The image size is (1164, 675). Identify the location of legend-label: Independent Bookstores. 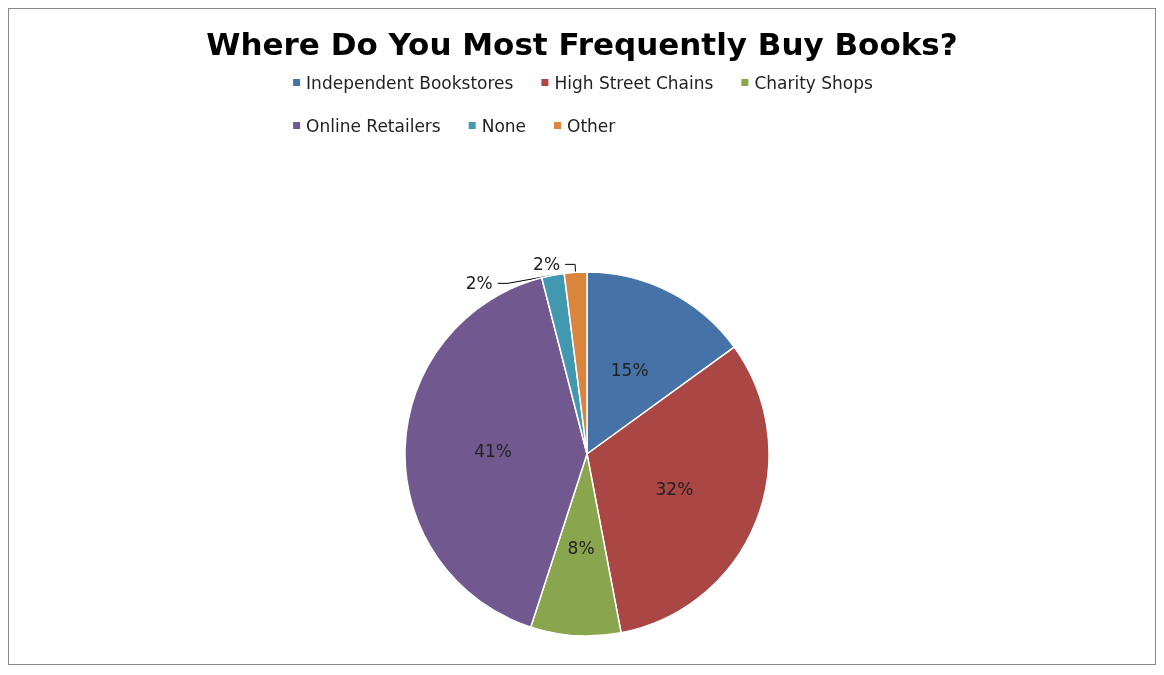
(410, 82).